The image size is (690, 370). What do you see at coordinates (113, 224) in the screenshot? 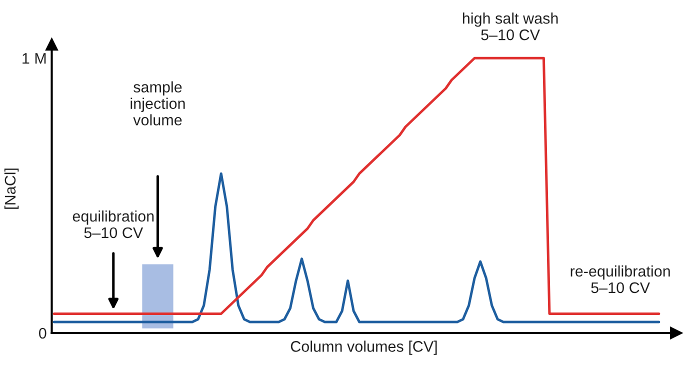
I see `annotation: equilibration 5–10 CV` at bounding box center [113, 224].